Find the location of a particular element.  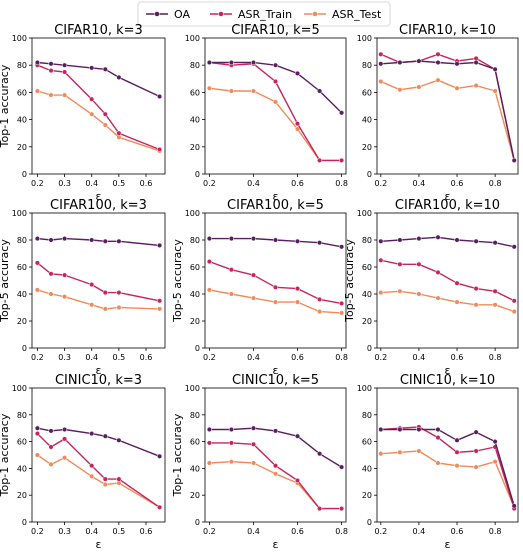

chart-title: CIFAR10, k=5 is located at coordinates (275, 30).